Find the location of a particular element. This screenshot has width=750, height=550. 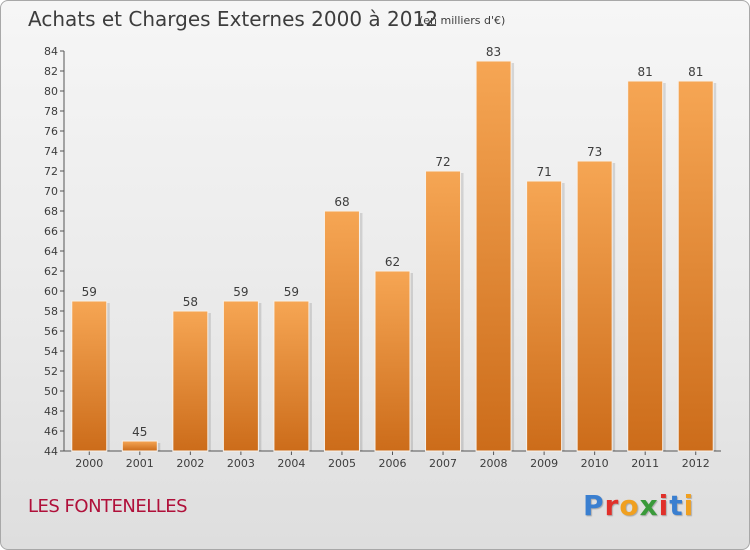

value-label-2006: 62 is located at coordinates (392, 262).